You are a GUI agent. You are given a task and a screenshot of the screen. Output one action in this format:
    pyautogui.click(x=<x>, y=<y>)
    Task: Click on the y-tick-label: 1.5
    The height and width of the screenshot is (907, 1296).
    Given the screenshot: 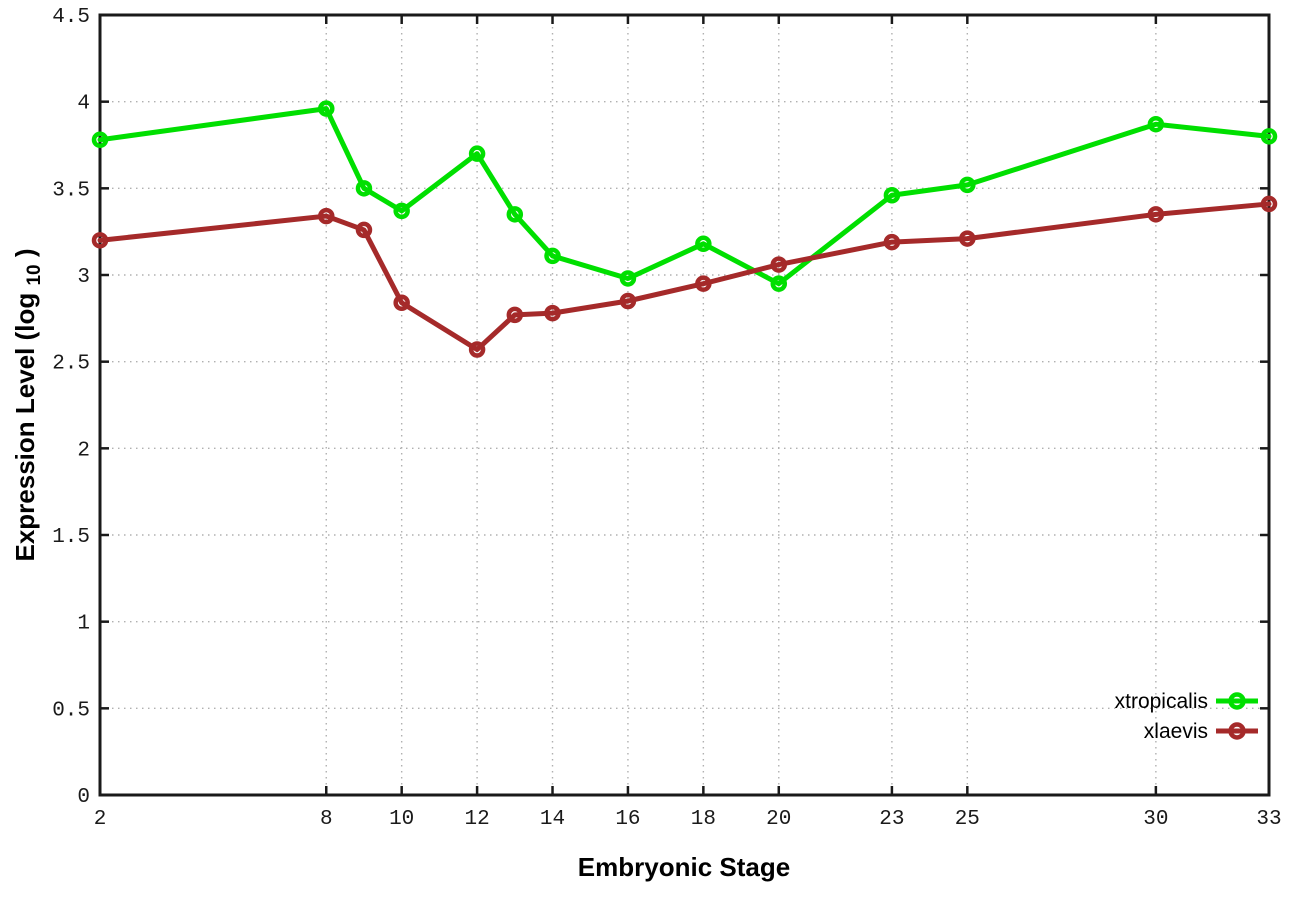 What is the action you would take?
    pyautogui.click(x=71, y=537)
    